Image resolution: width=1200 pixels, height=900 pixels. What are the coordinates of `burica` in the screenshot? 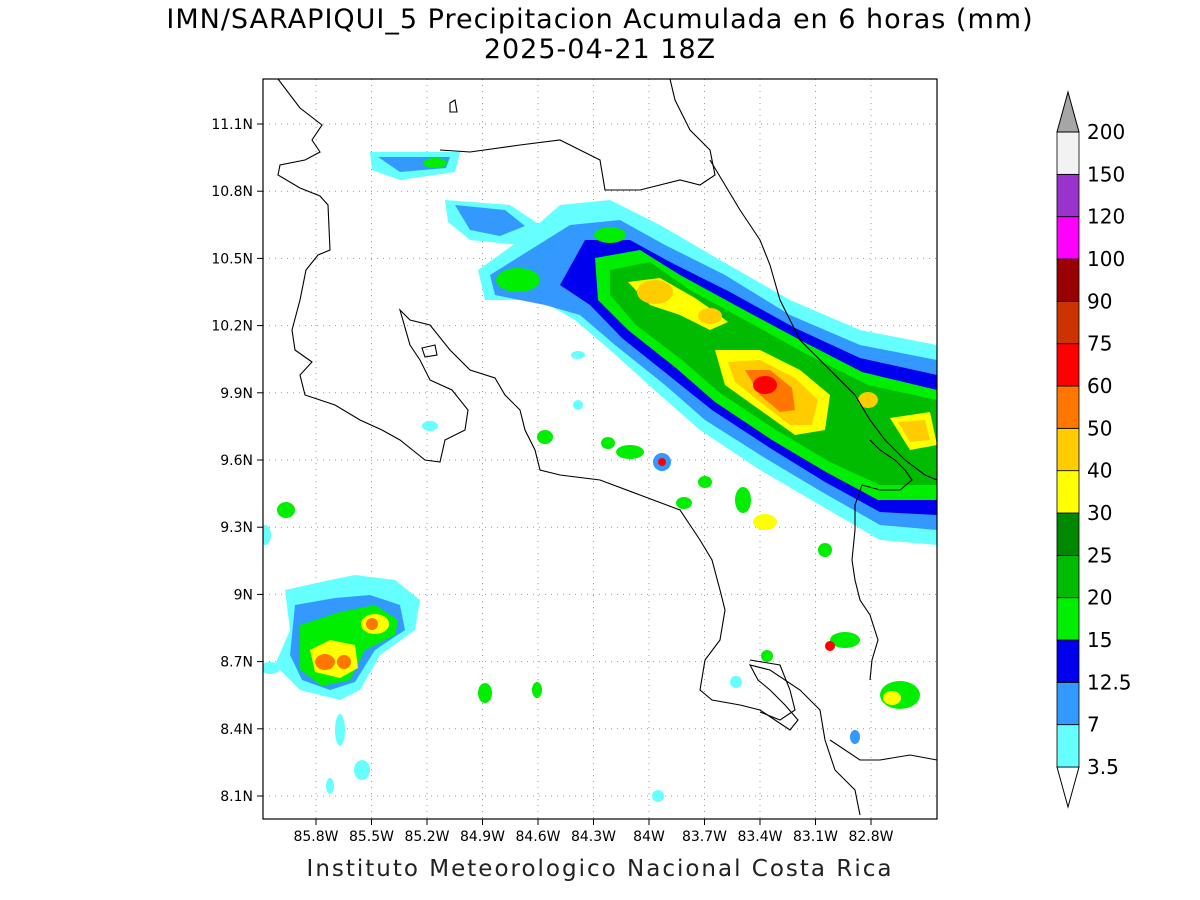 It's located at (883, 750).